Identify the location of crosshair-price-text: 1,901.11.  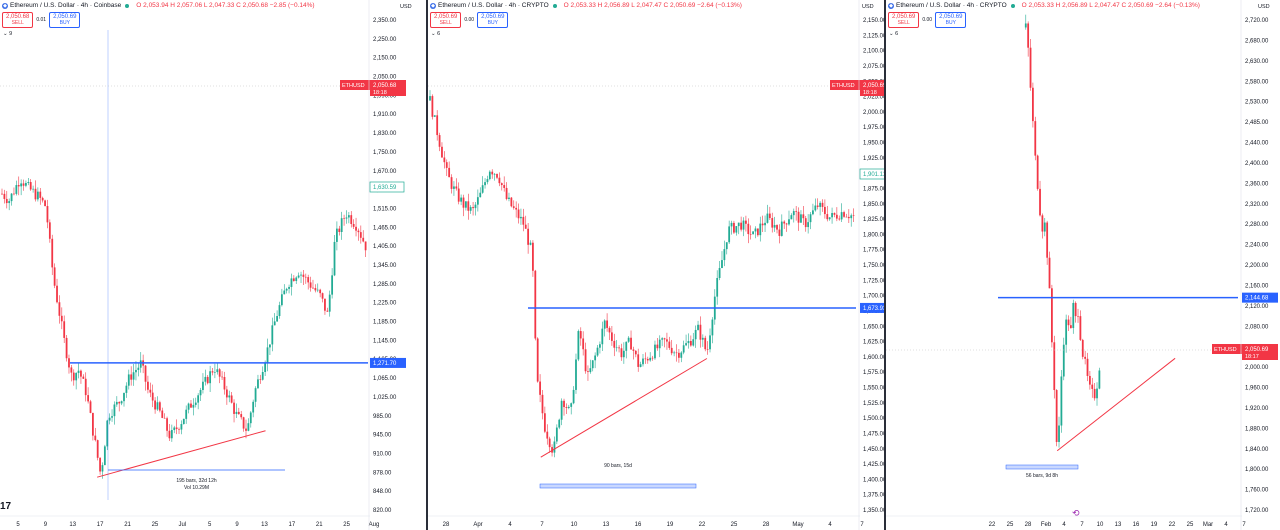
(873, 175).